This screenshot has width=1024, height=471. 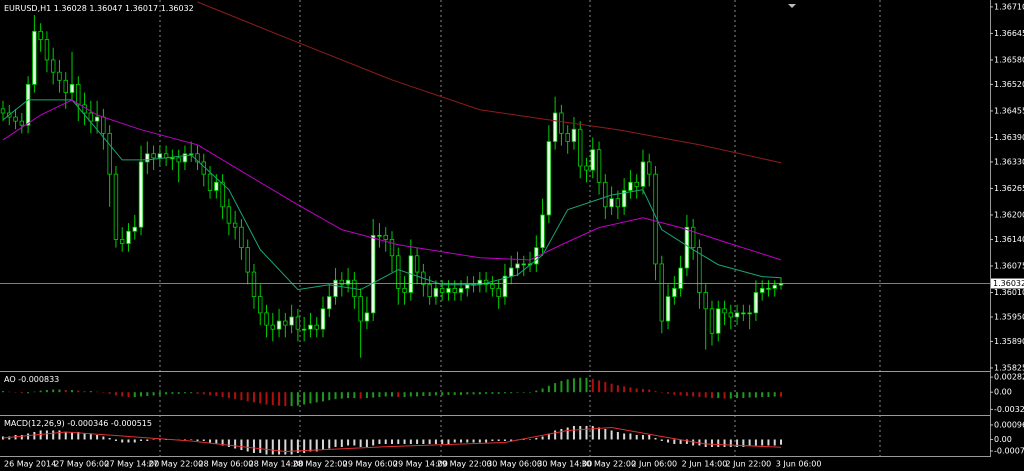 What do you see at coordinates (1009, 265) in the screenshot?
I see `y-tick-label: 1.36075` at bounding box center [1009, 265].